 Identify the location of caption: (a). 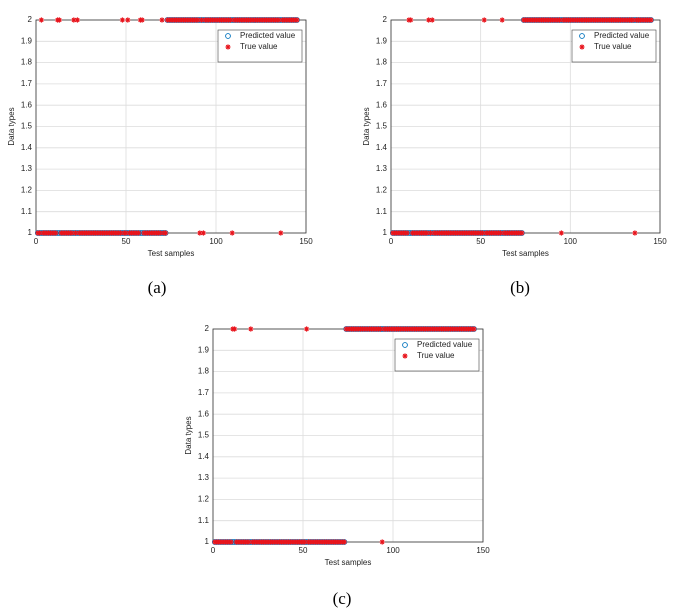
(157, 287).